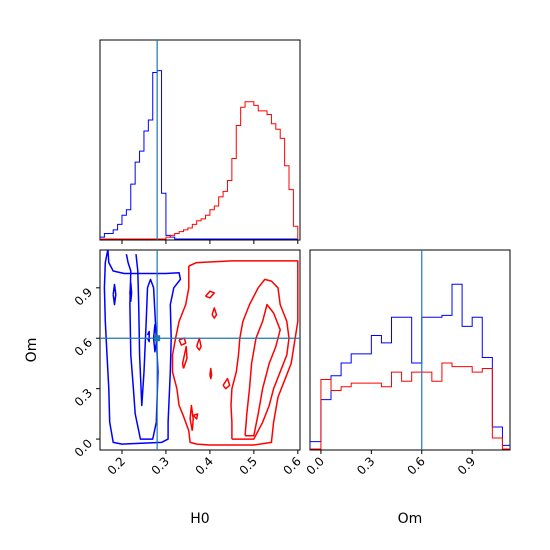  I want to click on om-hist-x-tick-label-0.9: 0.9, so click(466, 465).